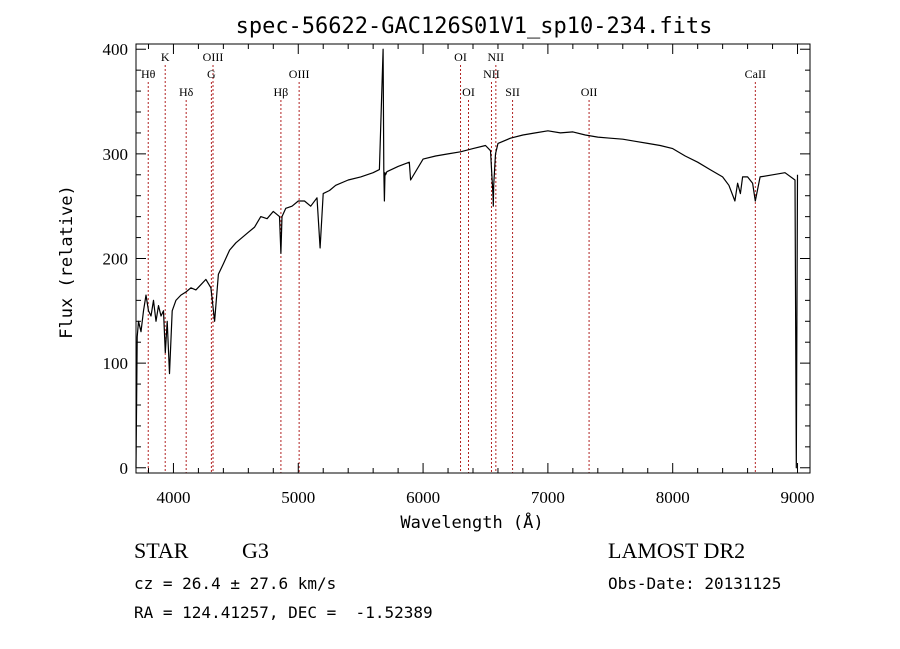  I want to click on y-tick-label: 300, so click(116, 154).